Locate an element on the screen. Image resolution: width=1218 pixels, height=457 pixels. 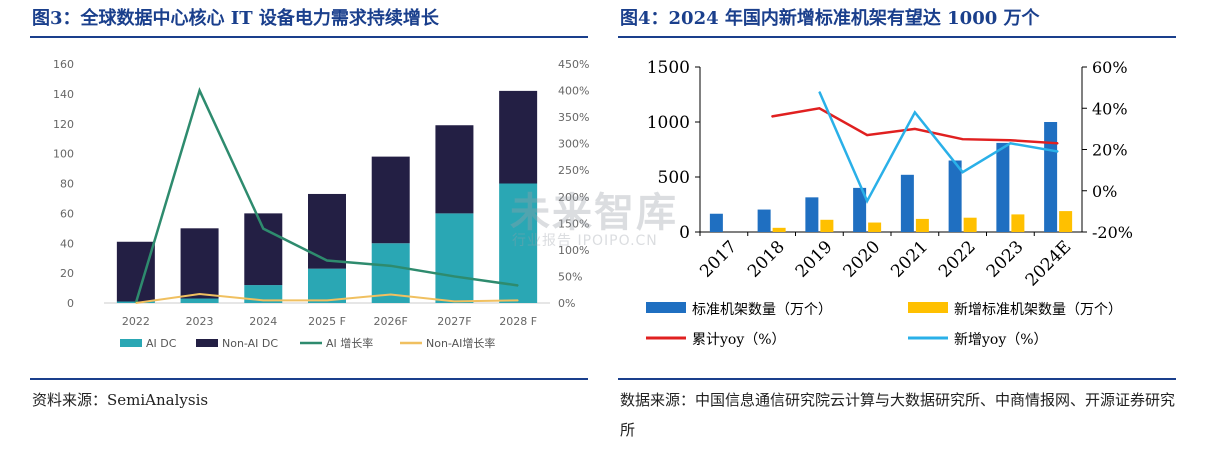
x-tick-label: 2021 is located at coordinates (909, 259).